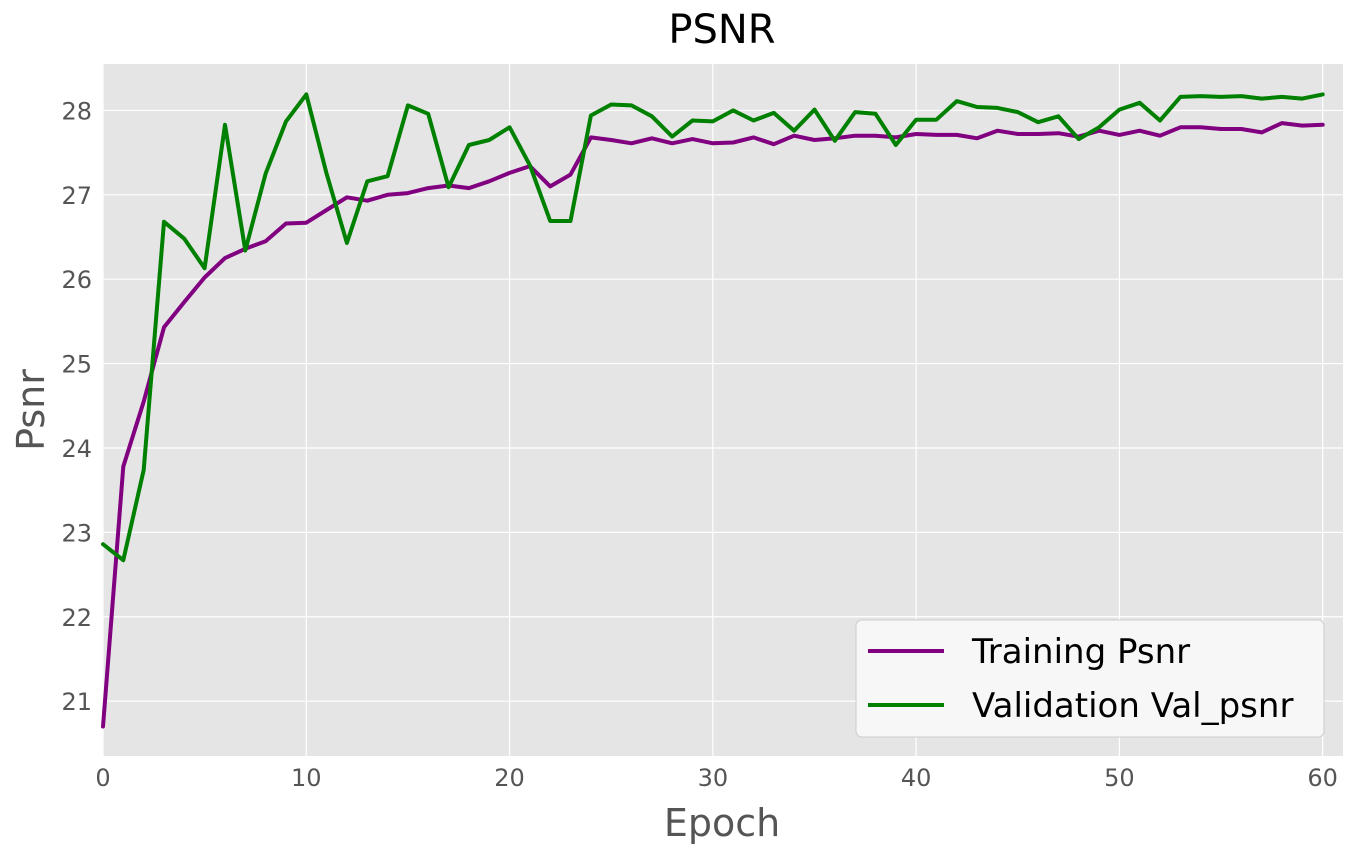  Describe the element at coordinates (76, 406) in the screenshot. I see `y-tick-labels: 21 22 23 24 25 26 27 28` at that location.